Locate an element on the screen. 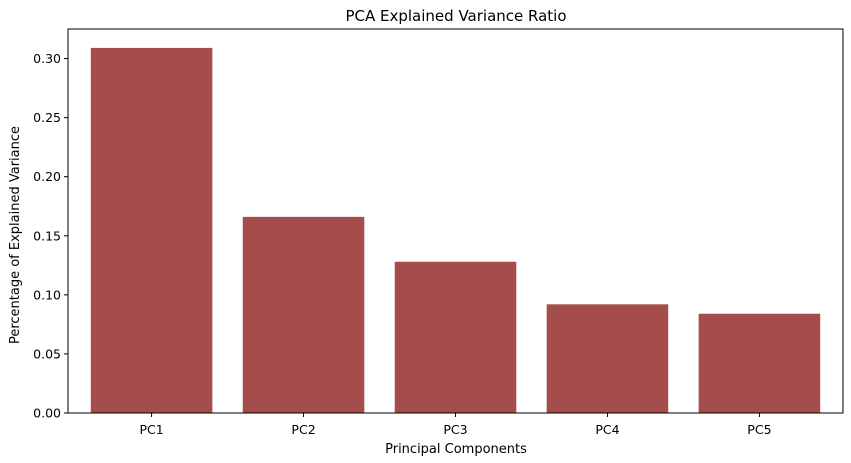  bar-pc2 is located at coordinates (303, 314).